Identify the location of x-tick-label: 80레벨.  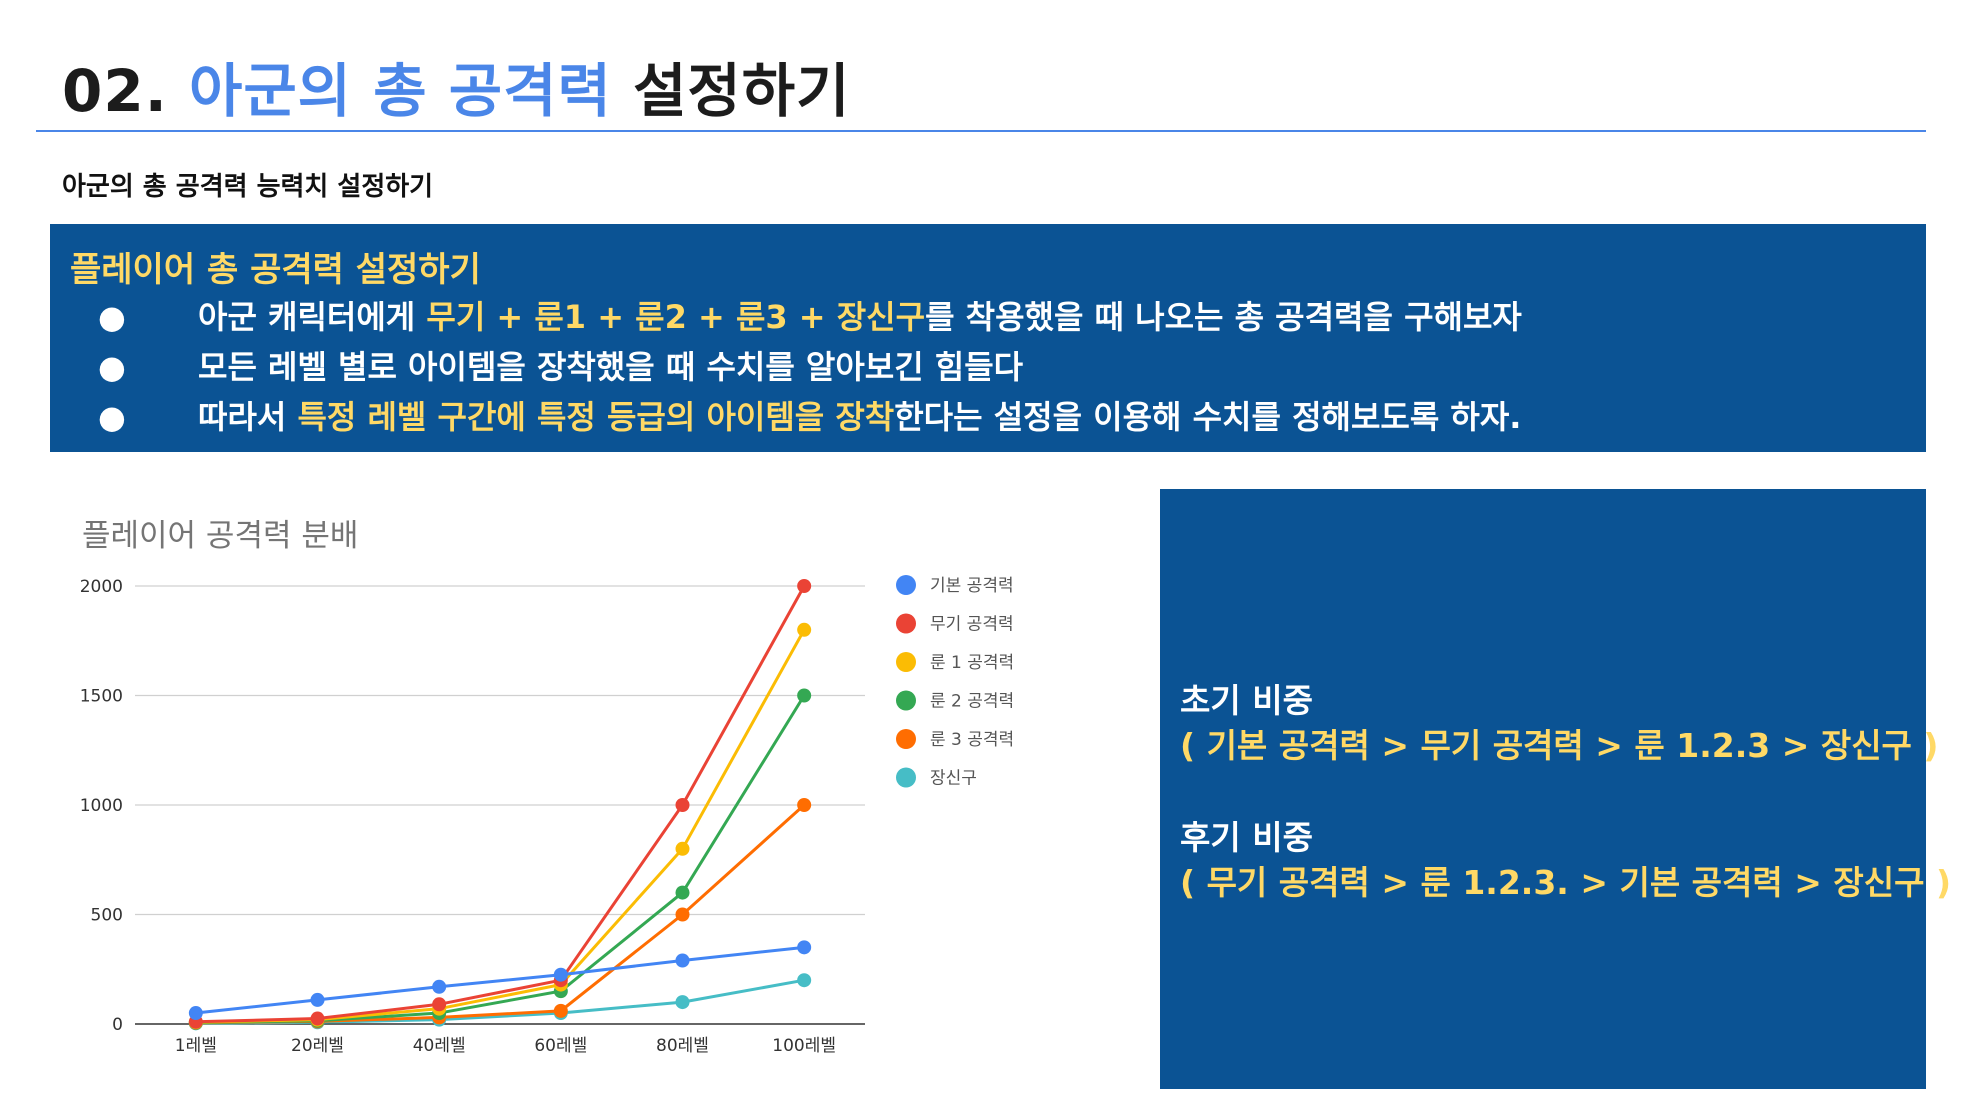
(682, 1046).